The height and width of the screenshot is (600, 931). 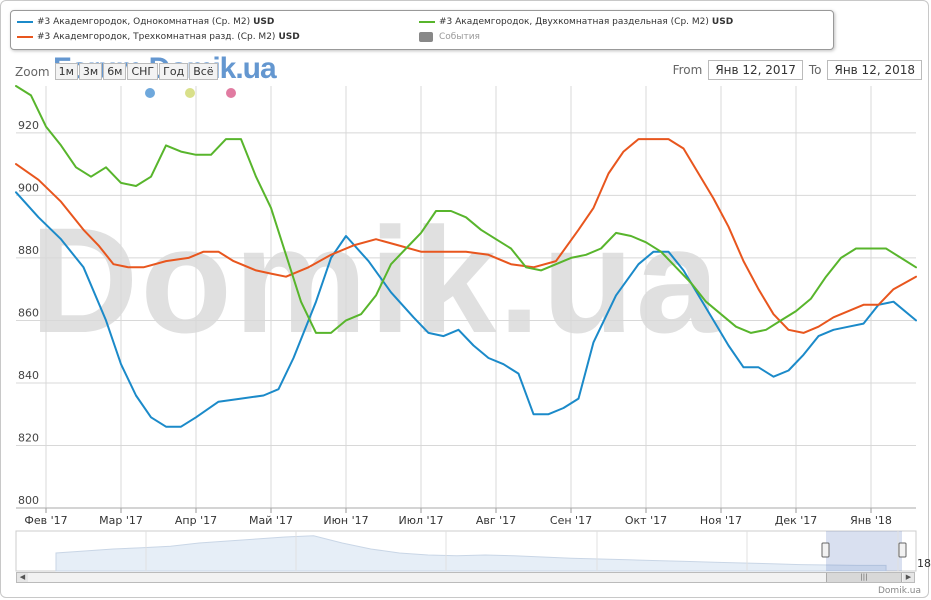 I want to click on navigator-area, so click(x=471, y=553).